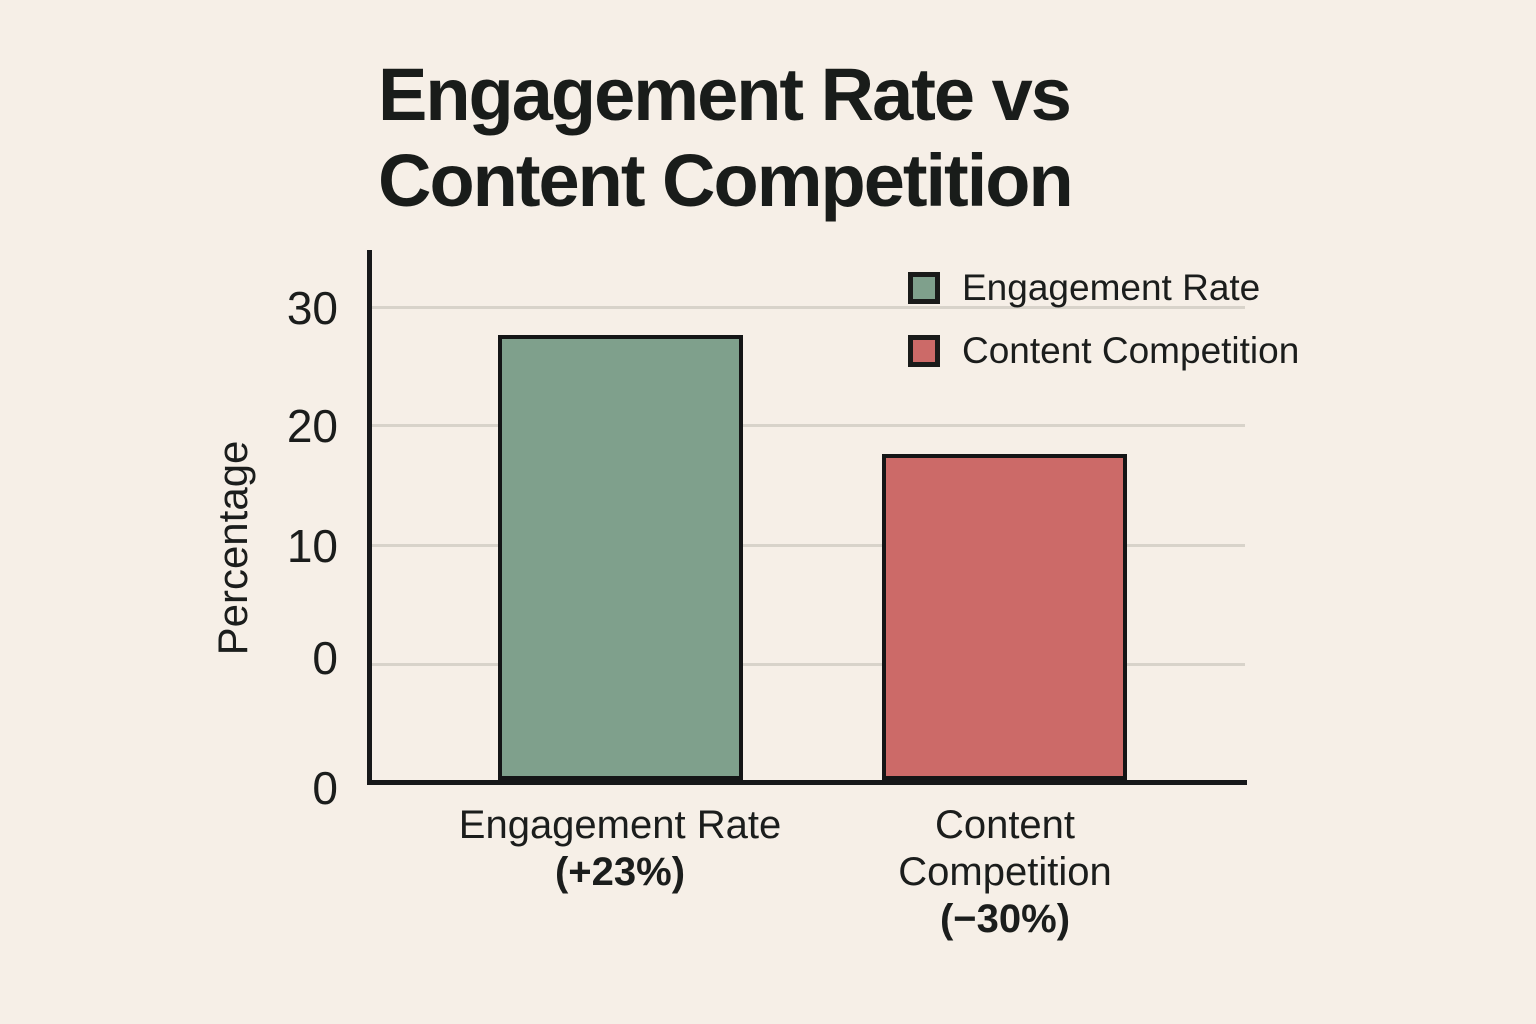  Describe the element at coordinates (620, 825) in the screenshot. I see `x-label-engagement-rate-name: Engagement Rate` at that location.